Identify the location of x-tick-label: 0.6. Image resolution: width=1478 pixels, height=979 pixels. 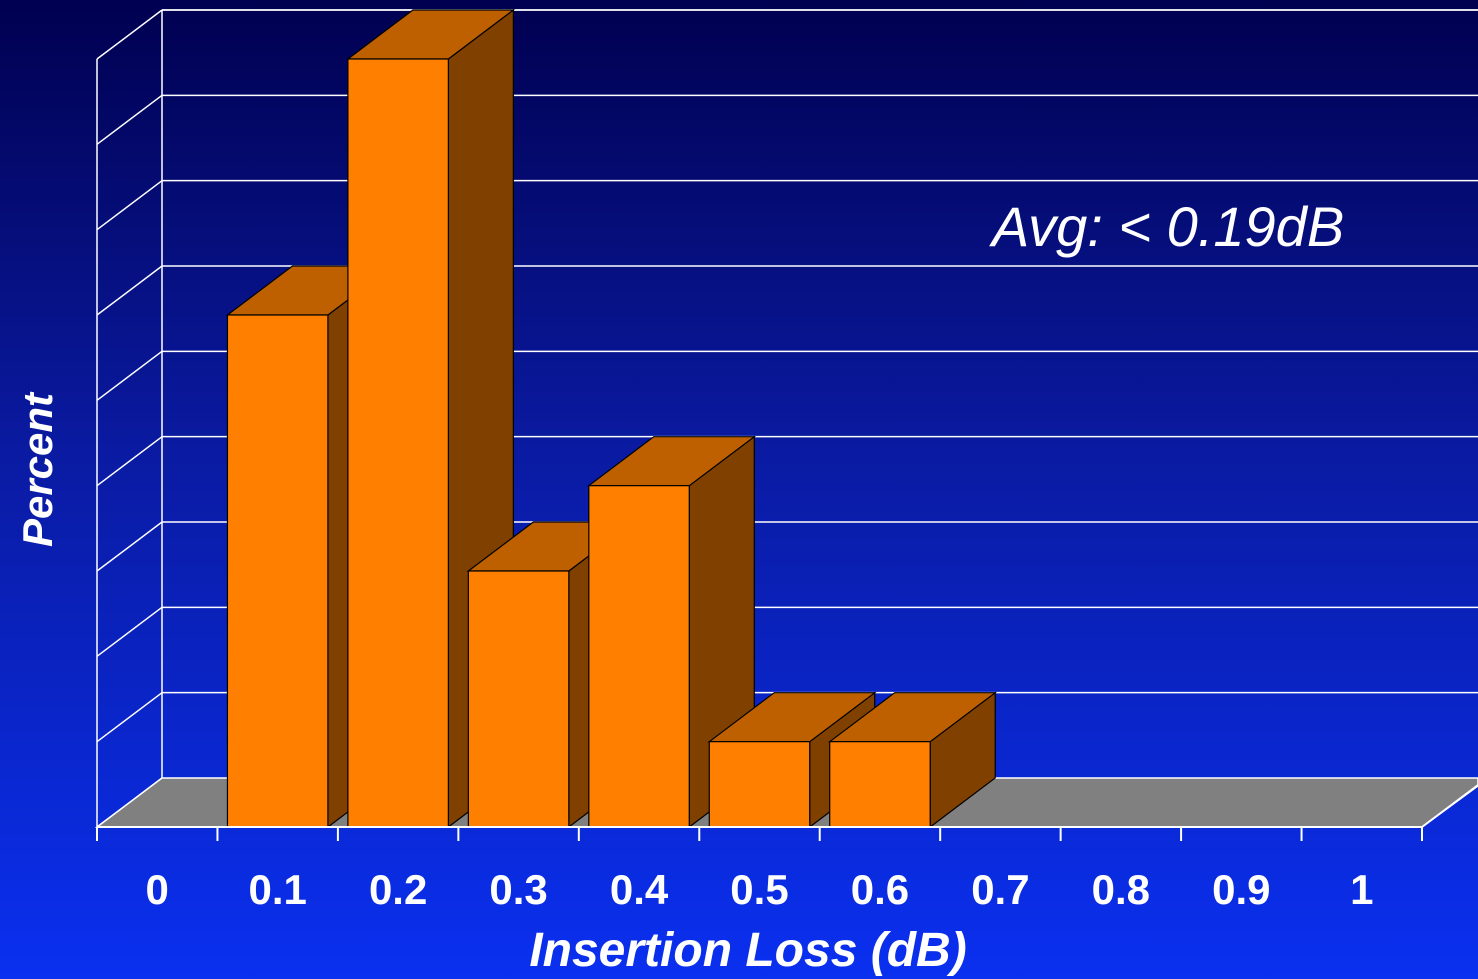
(880, 889).